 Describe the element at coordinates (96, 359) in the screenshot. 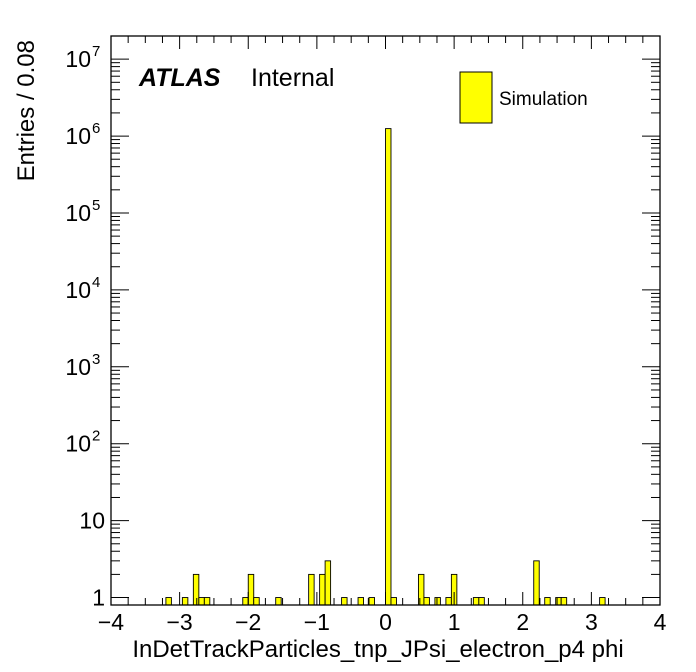

I see `y-tick-exponent: 3` at that location.